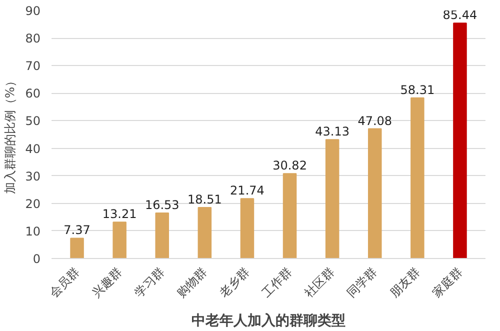 Image resolution: width=500 pixels, height=331 pixels. What do you see at coordinates (362, 282) in the screenshot?
I see `x-tick-label: 同学群` at bounding box center [362, 282].